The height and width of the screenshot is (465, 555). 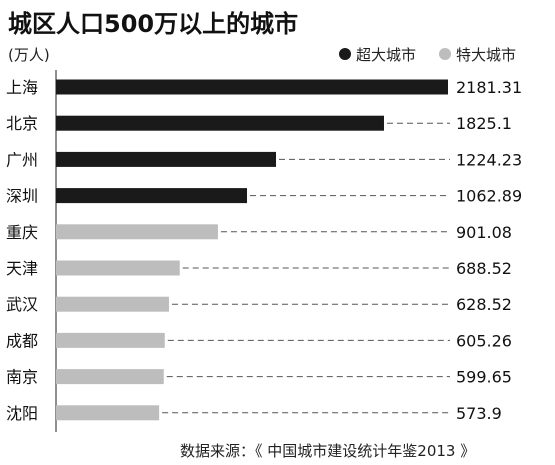 I want to click on legend-label-mega: 特大城市, so click(x=486, y=55).